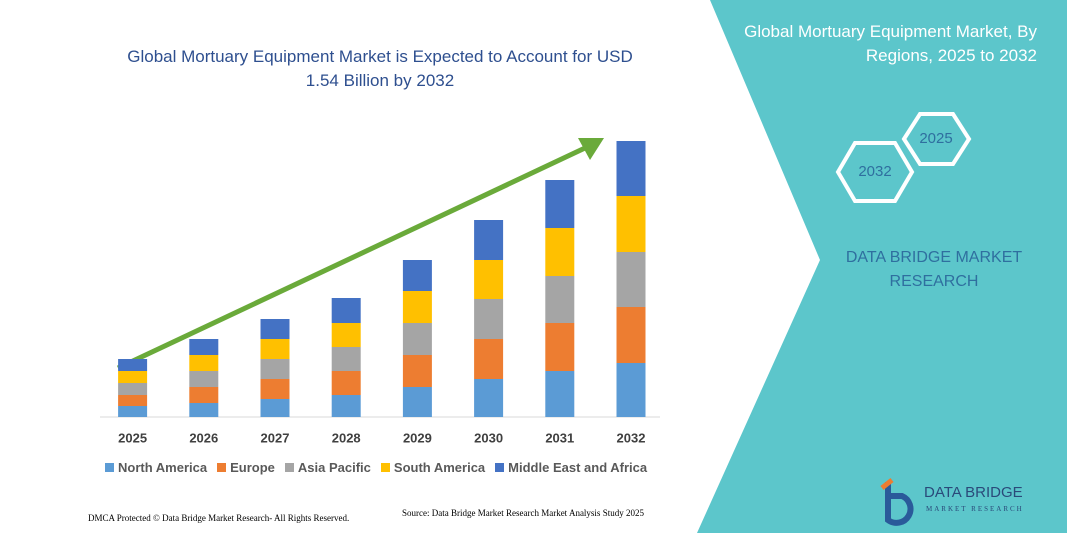 This screenshot has width=1067, height=533. What do you see at coordinates (975, 509) in the screenshot?
I see `logo-tagline: MARKET RESEARCH` at bounding box center [975, 509].